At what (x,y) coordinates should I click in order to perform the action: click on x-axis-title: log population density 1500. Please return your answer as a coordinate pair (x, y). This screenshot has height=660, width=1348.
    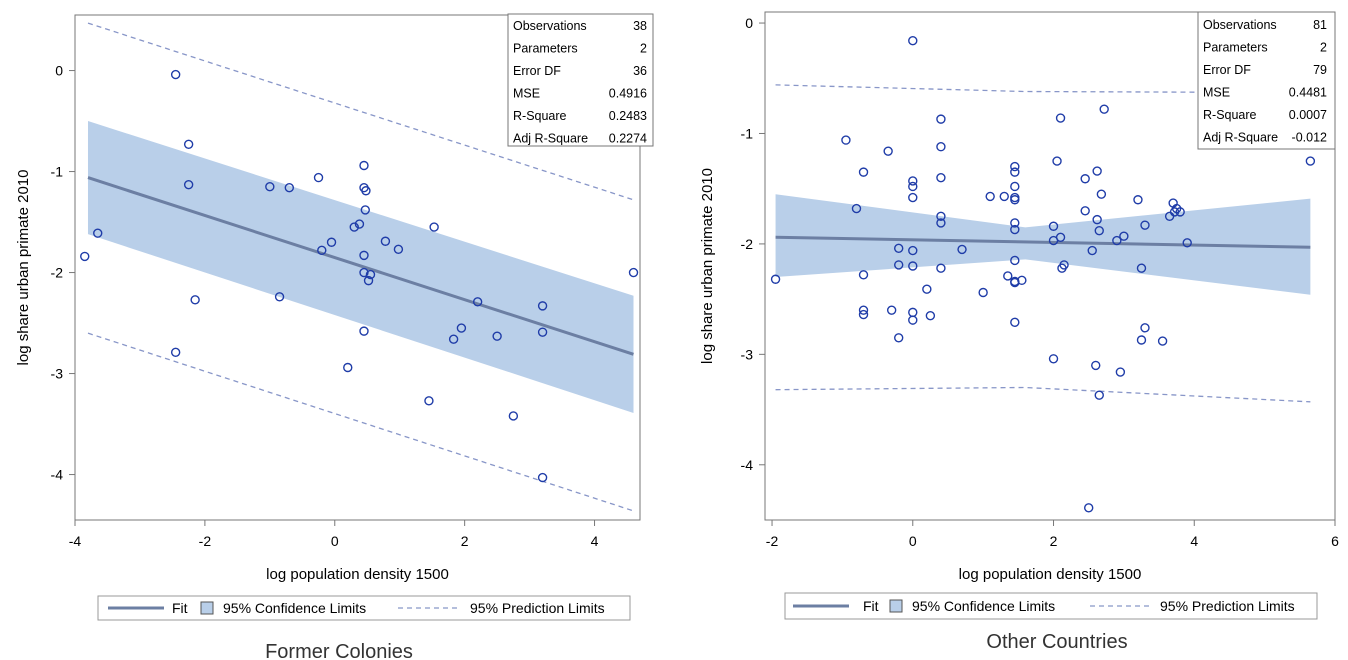
    Looking at the image, I should click on (357, 574).